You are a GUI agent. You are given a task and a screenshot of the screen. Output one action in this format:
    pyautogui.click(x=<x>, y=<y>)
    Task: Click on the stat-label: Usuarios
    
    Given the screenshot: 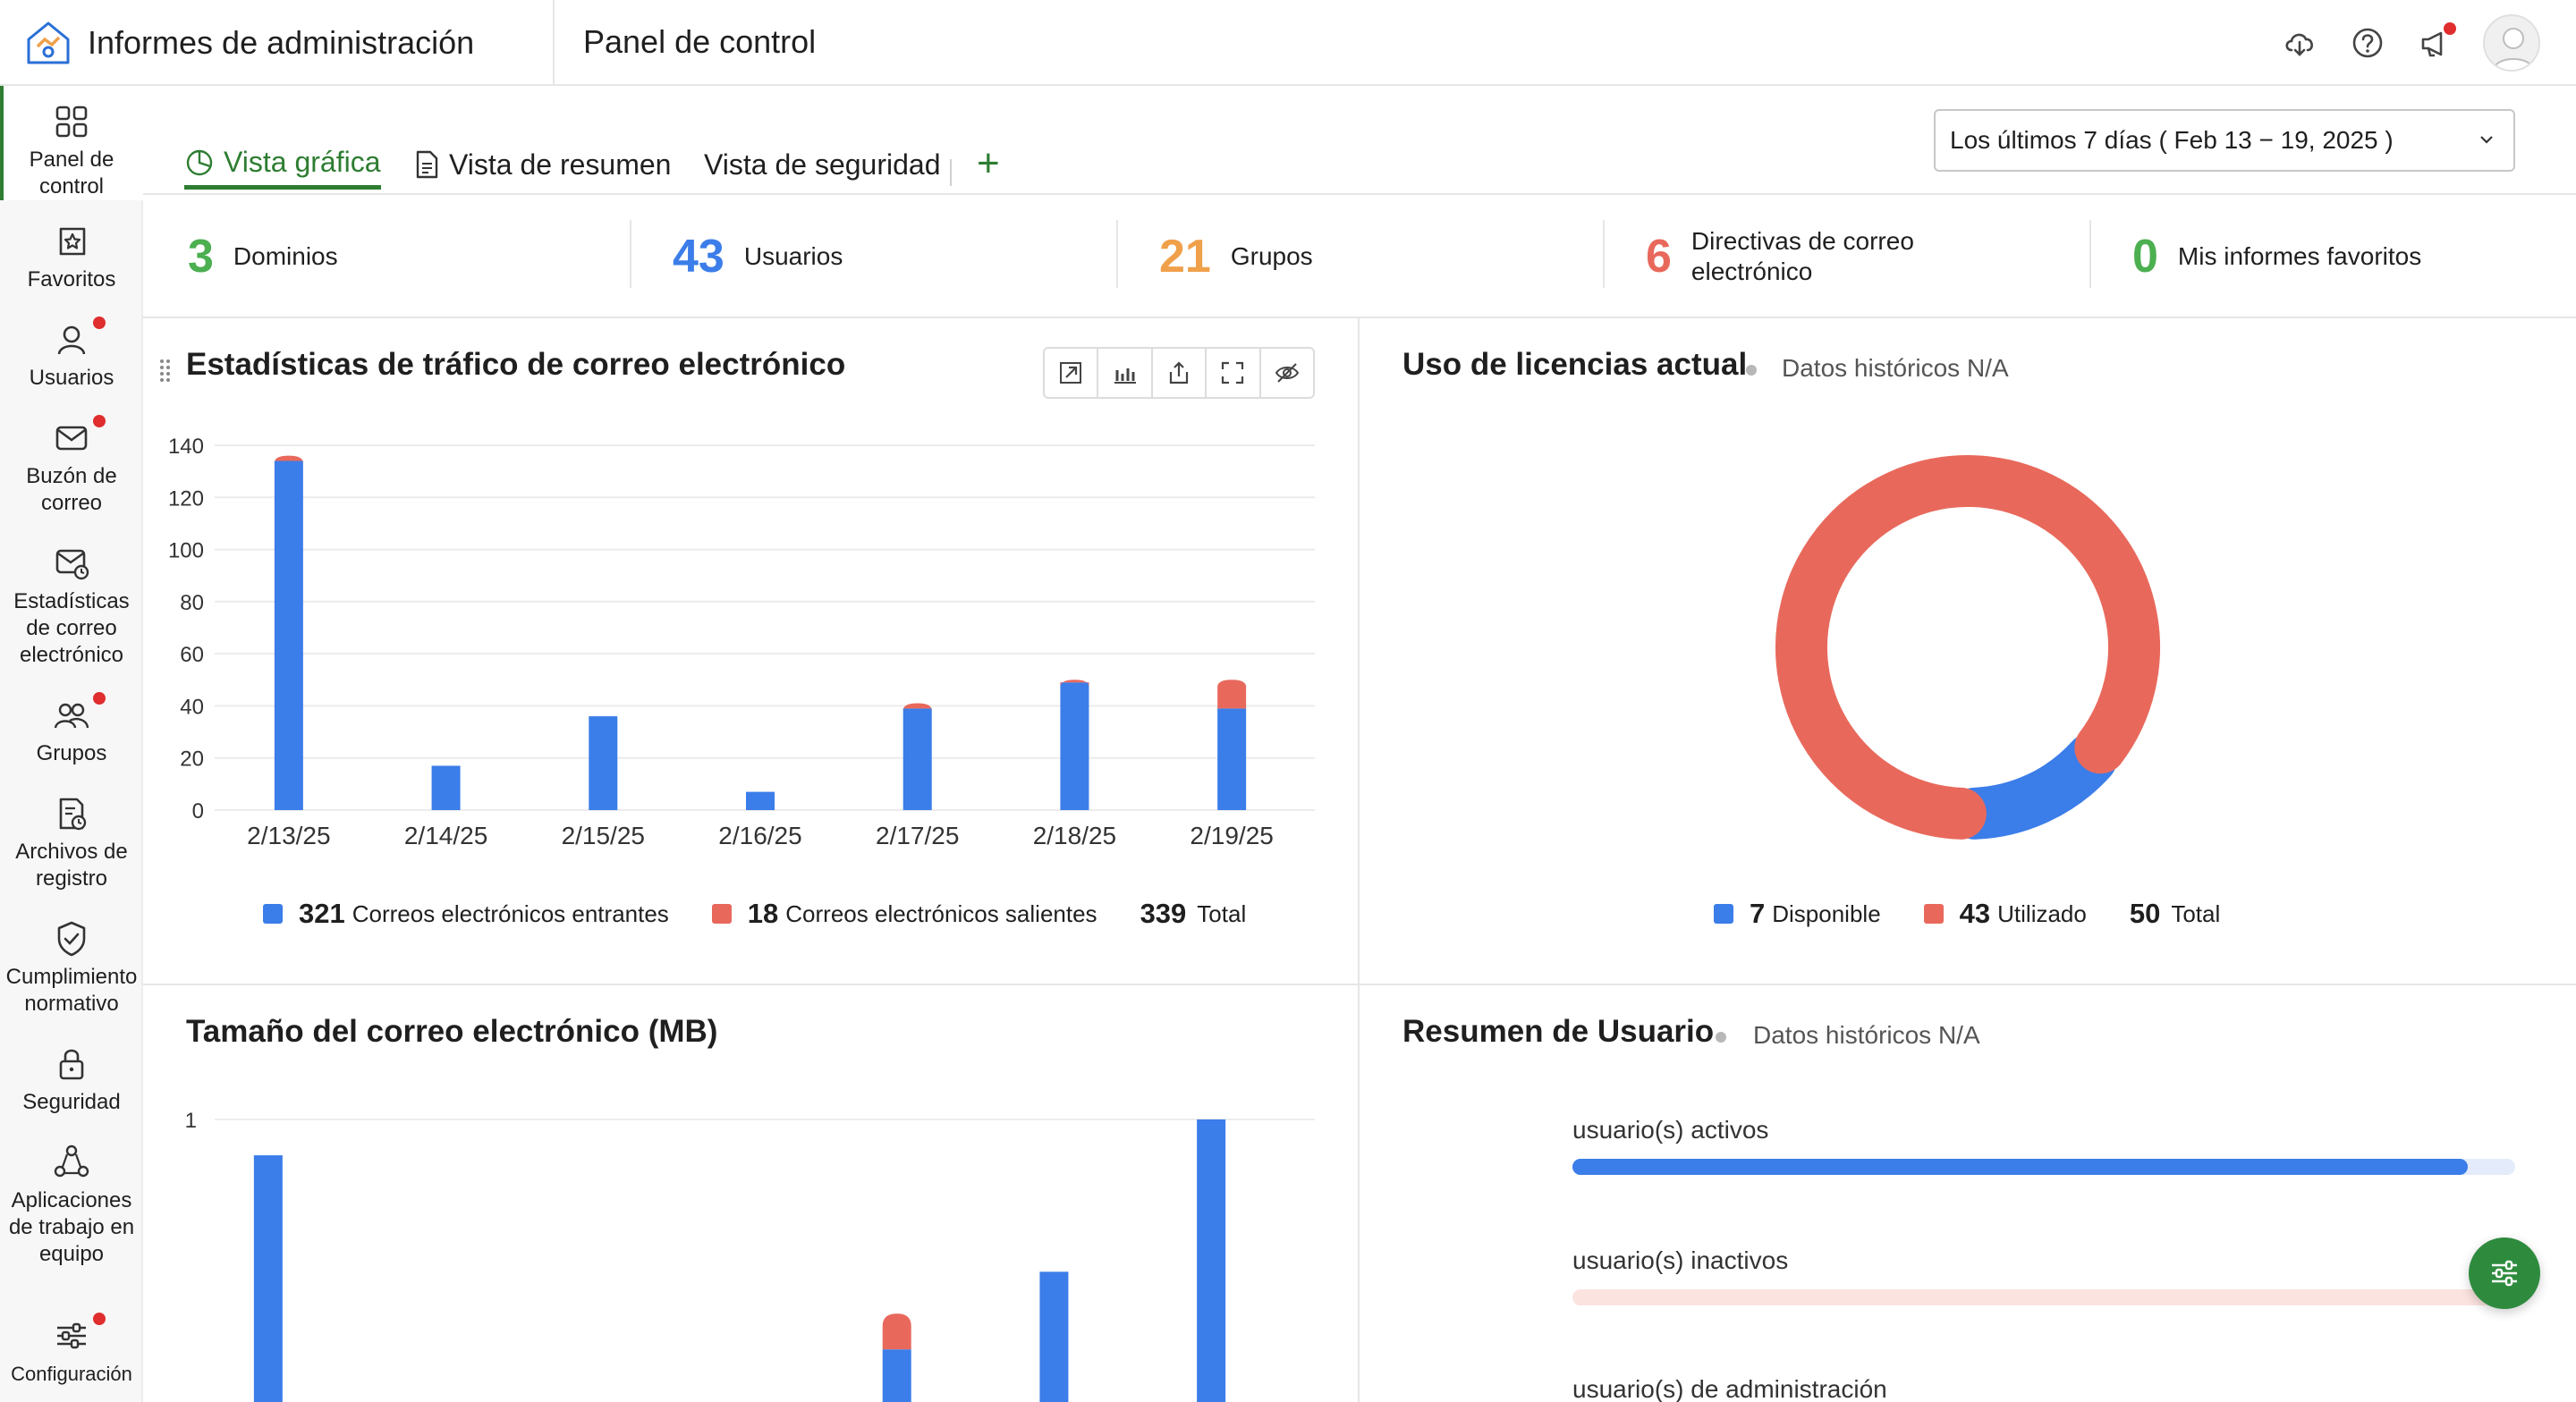 What is the action you would take?
    pyautogui.click(x=793, y=256)
    